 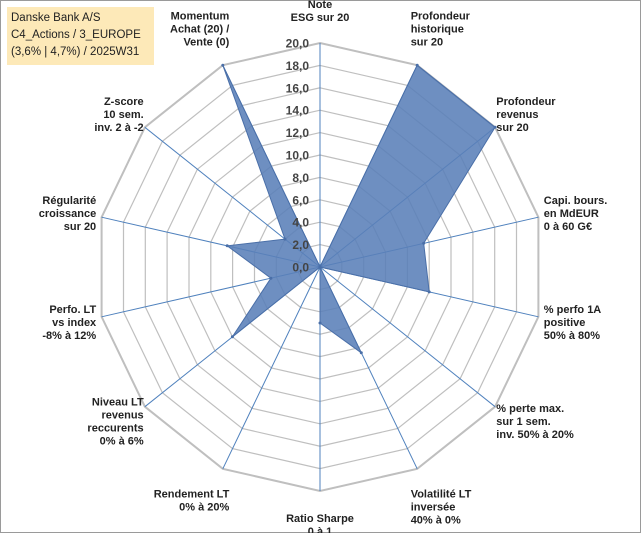 What do you see at coordinates (115, 421) in the screenshot?
I see `axis-label: Niveau LT revenus reccurents 0% à 6%` at bounding box center [115, 421].